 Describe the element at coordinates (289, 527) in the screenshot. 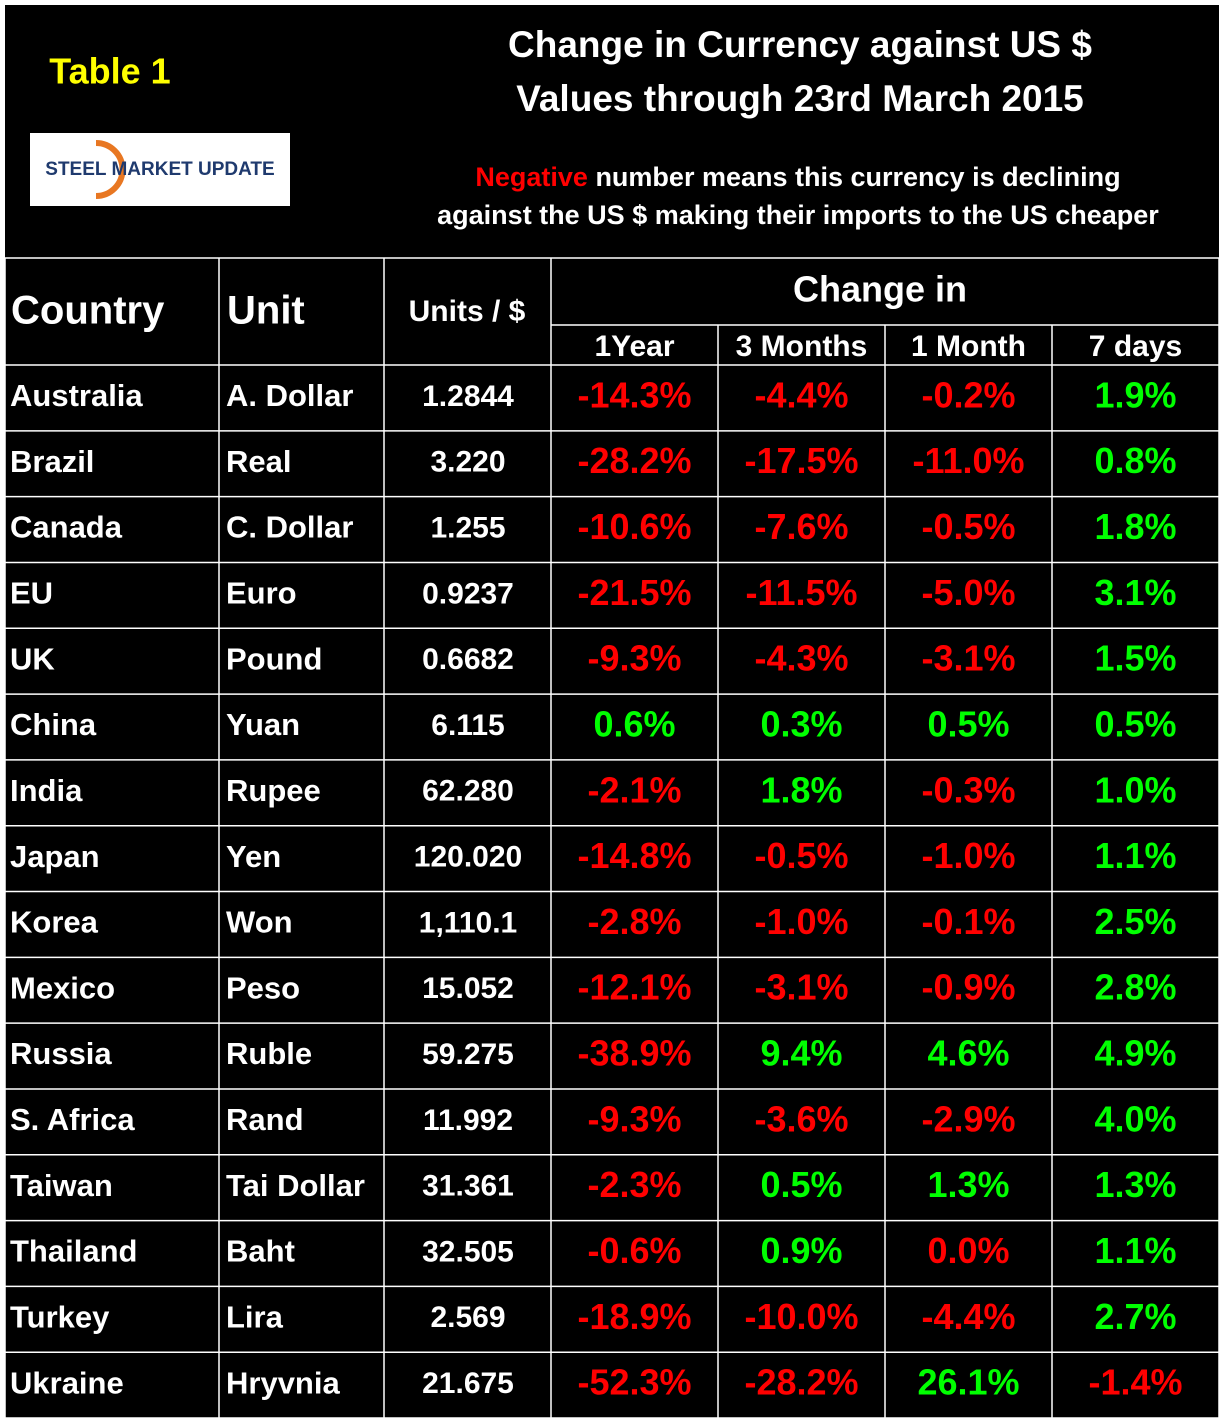

I see `unit: C. Dollar` at that location.